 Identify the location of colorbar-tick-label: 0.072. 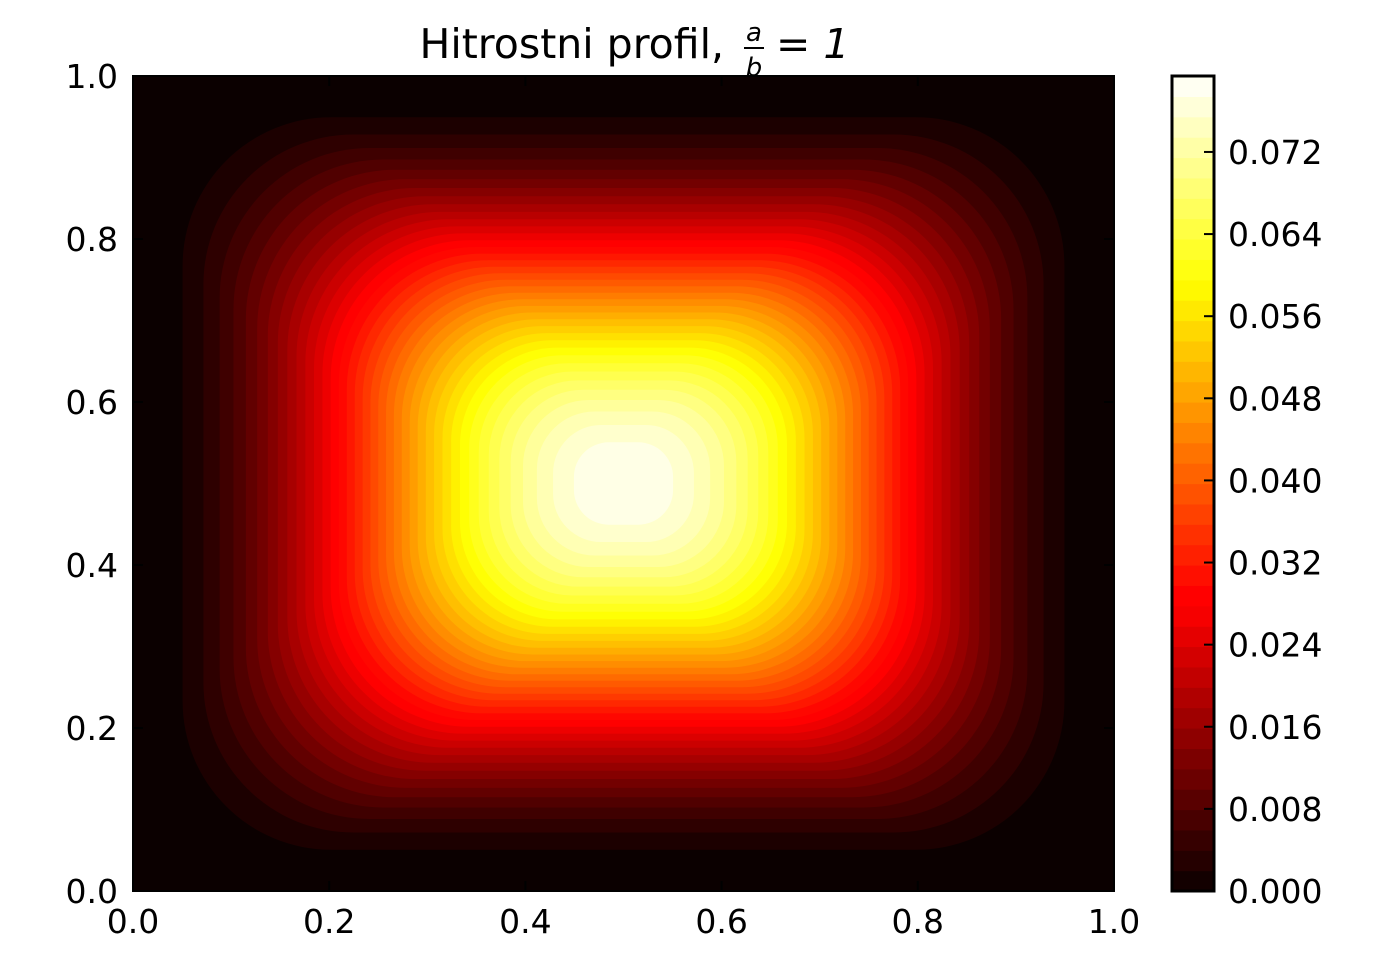
(1275, 152).